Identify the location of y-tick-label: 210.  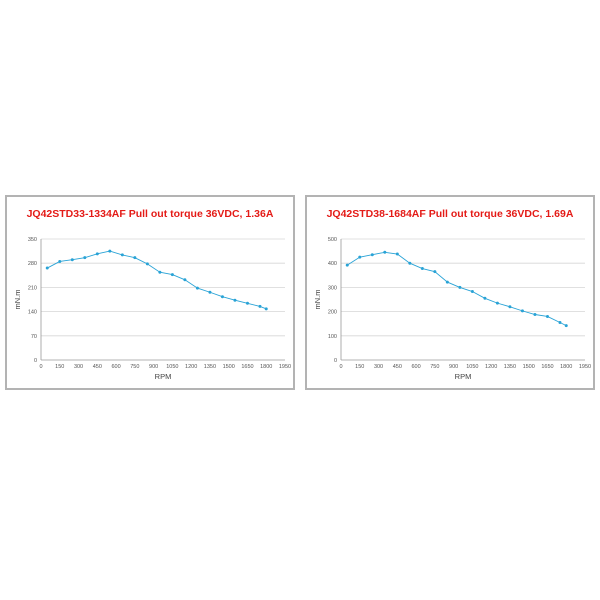
(32, 288).